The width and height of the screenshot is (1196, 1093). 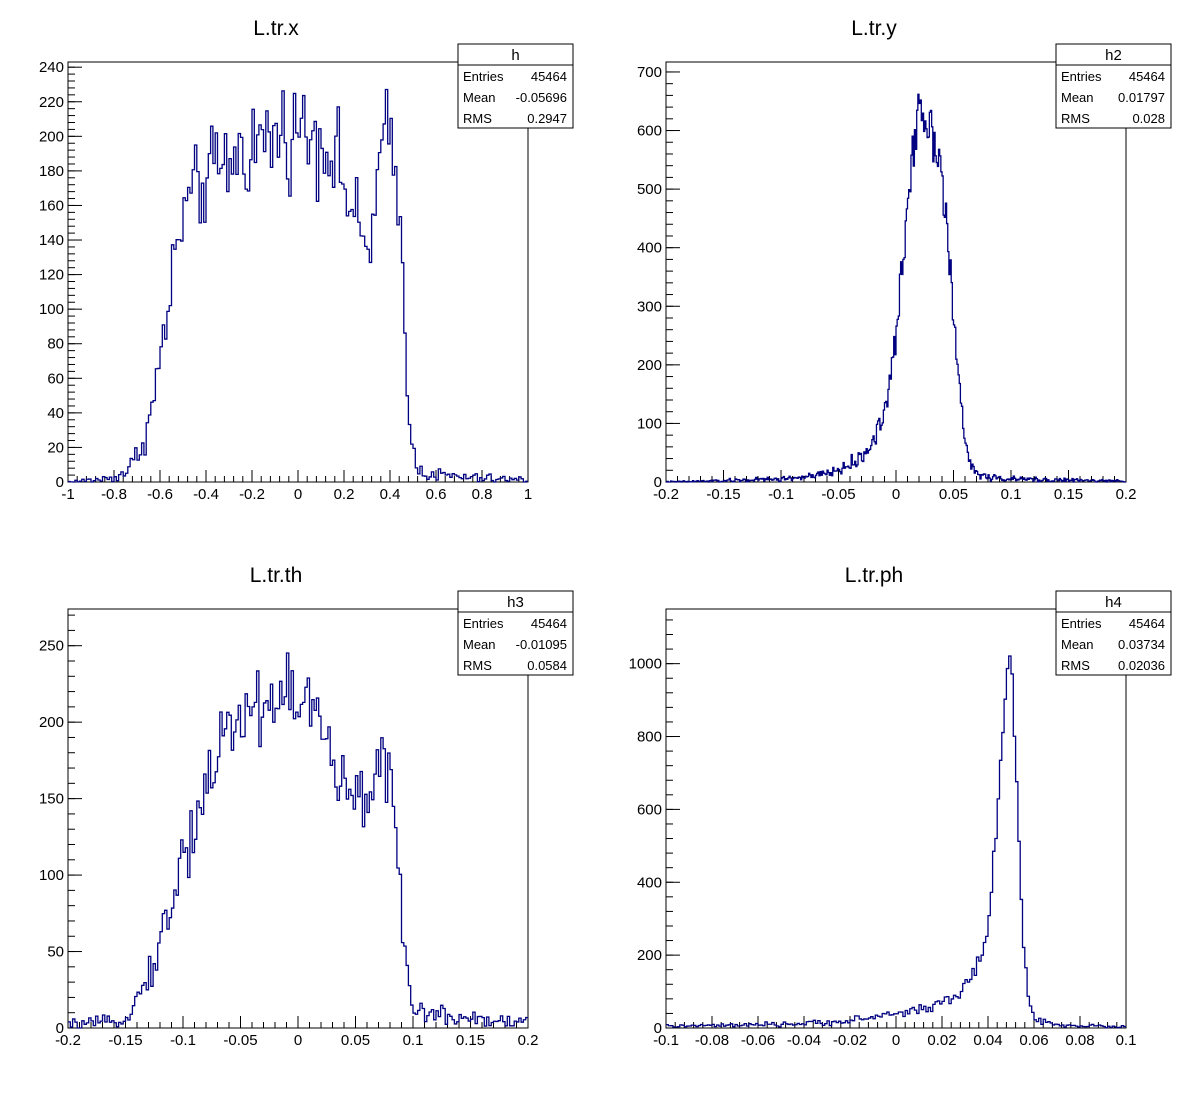 What do you see at coordinates (51, 646) in the screenshot?
I see `y-tick-label: 250` at bounding box center [51, 646].